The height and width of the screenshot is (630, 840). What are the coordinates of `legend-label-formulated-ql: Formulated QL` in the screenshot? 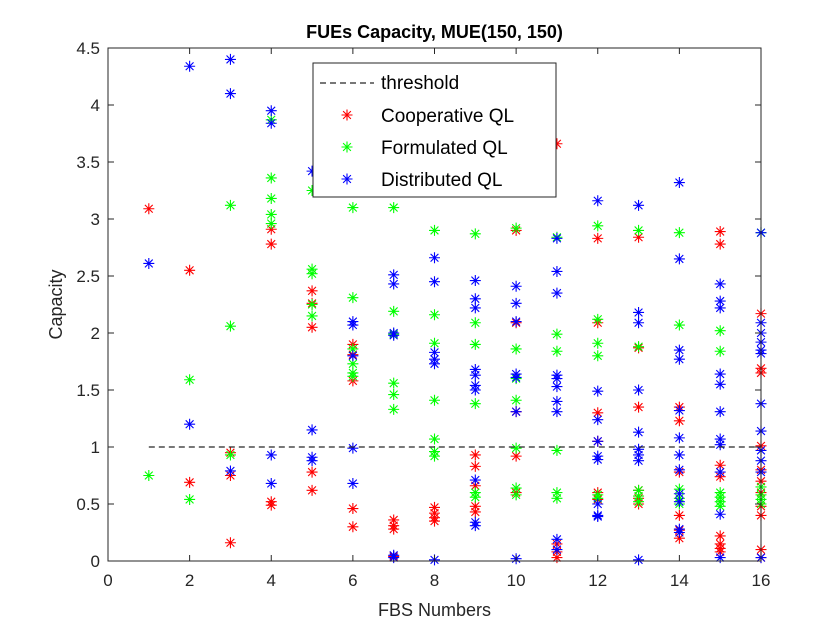 It's located at (444, 148).